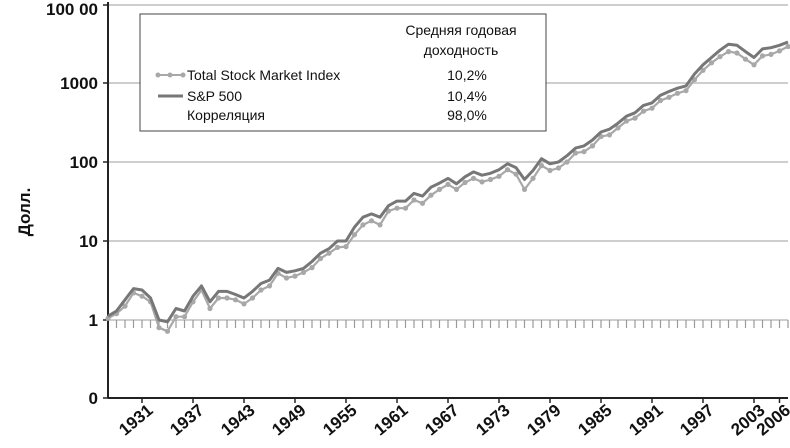 Image resolution: width=790 pixels, height=448 pixels. Describe the element at coordinates (88, 241) in the screenshot. I see `y-tick-label: 10` at that location.